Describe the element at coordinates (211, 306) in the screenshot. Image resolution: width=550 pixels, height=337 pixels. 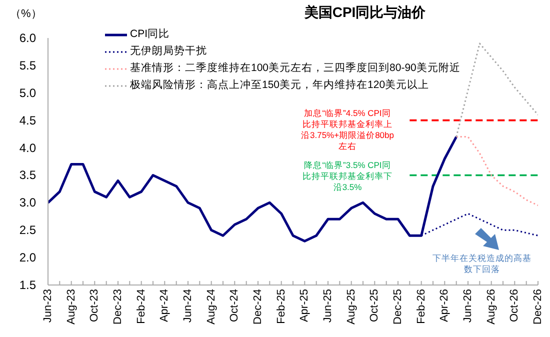
I see `x-tick-label: Aug-24` at that location.